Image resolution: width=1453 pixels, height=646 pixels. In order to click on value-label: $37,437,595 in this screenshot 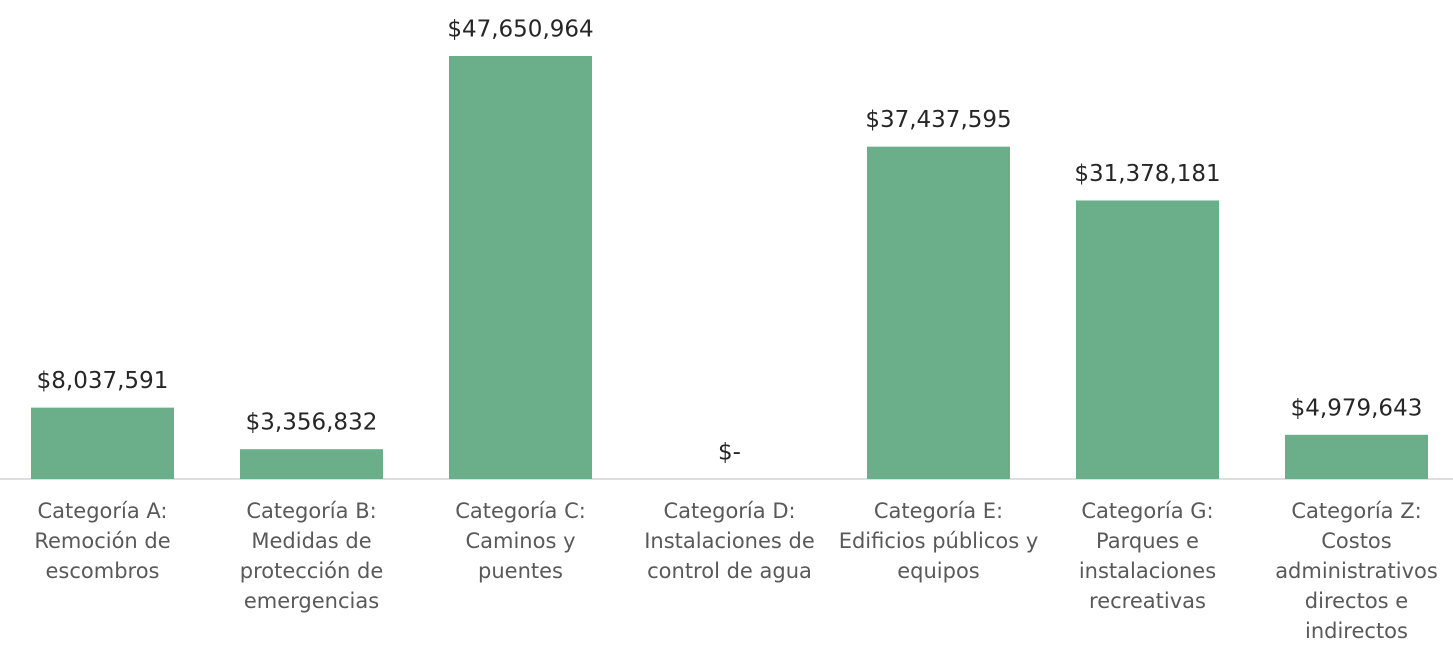, I will do `click(938, 120)`.